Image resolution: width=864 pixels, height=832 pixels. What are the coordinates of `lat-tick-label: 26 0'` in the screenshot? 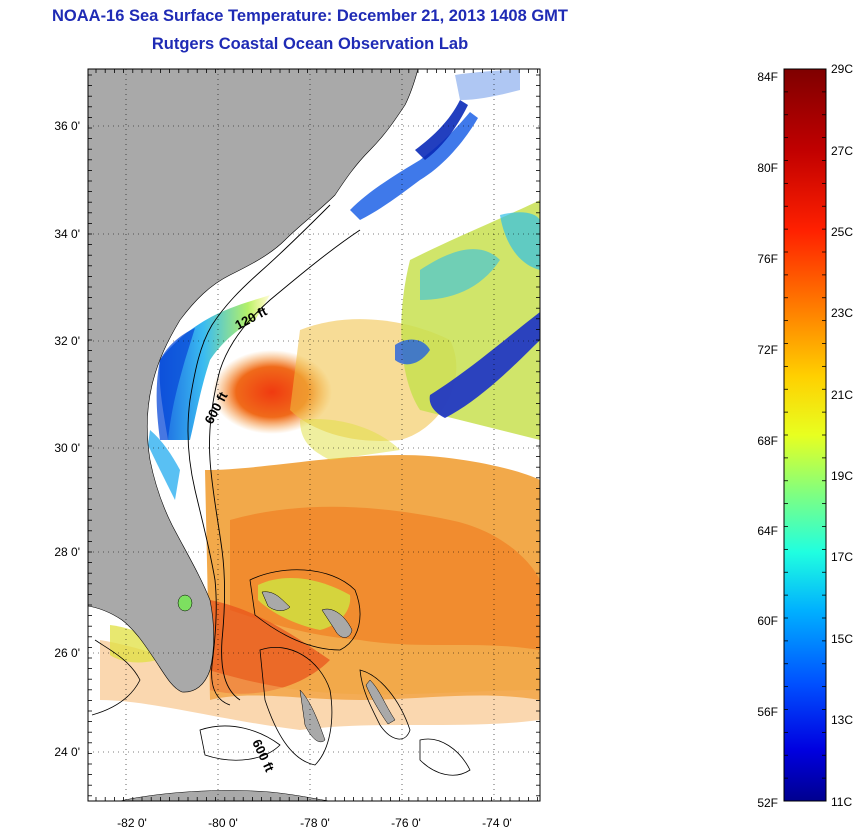 It's located at (67, 653).